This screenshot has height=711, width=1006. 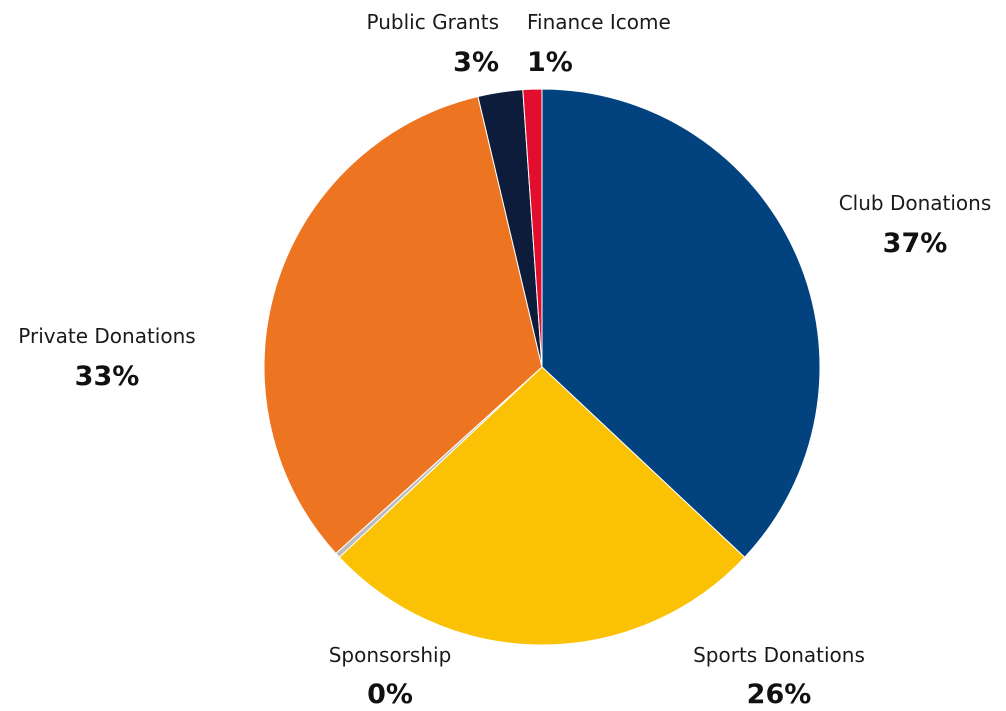 I want to click on label-finance-income-name: Finance Icome, so click(x=599, y=22).